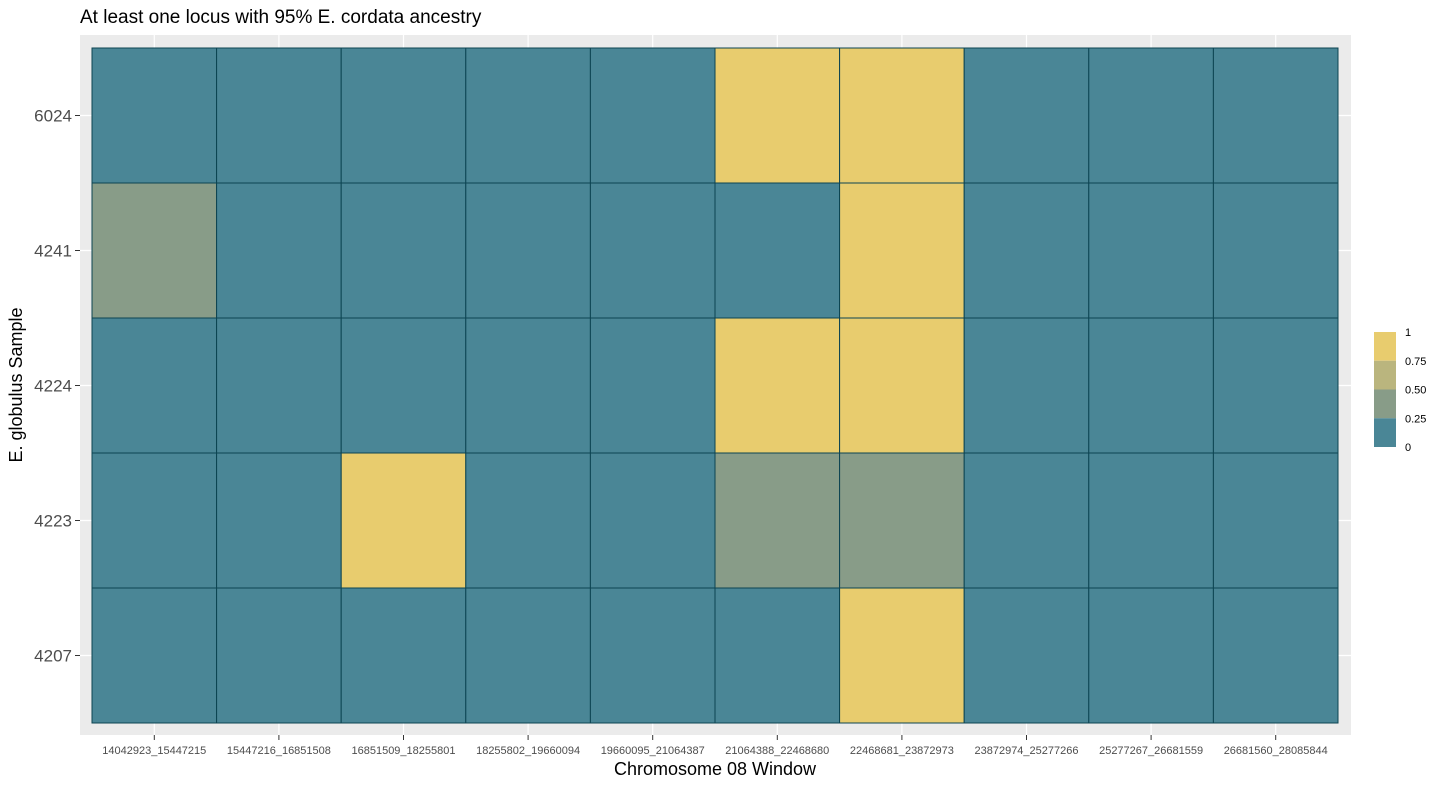 The image size is (1442, 786). Describe the element at coordinates (1151, 751) in the screenshot. I see `x-tick-label: 25277267_26681559` at that location.